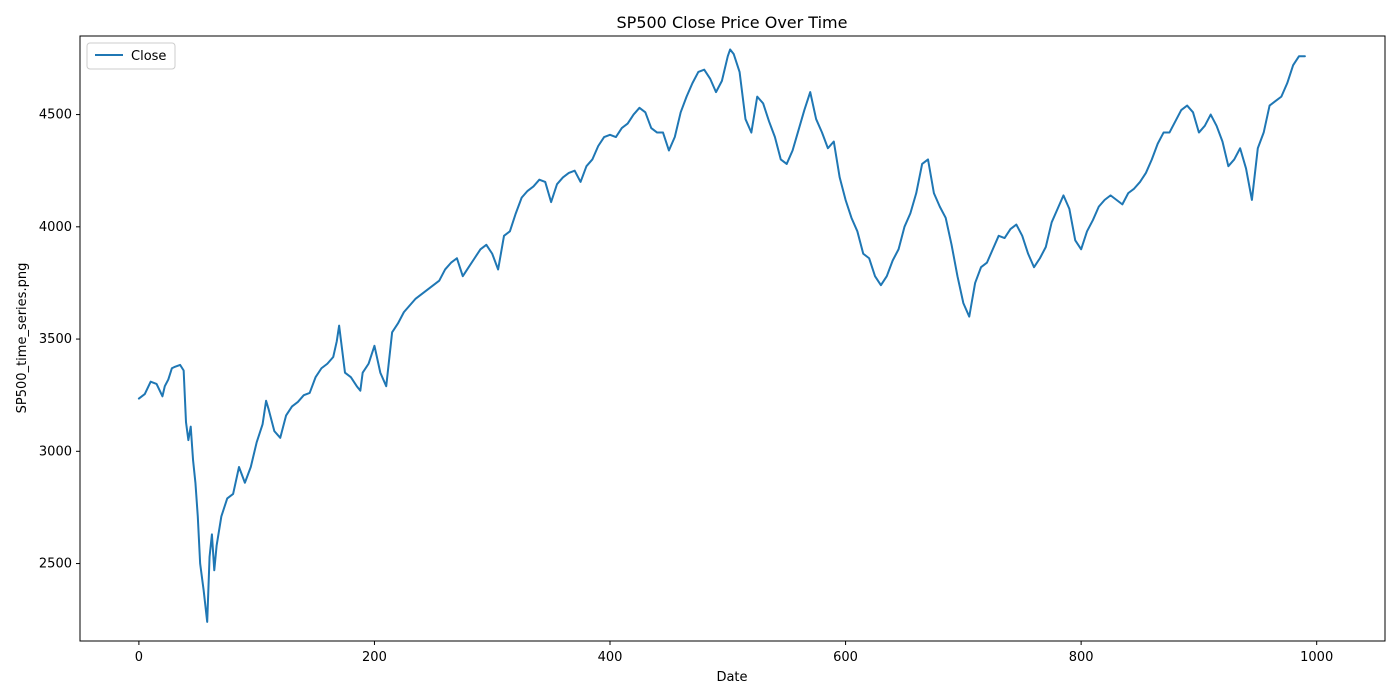 This screenshot has height=700, width=1400. What do you see at coordinates (732, 22) in the screenshot?
I see `chart-title: SP500 Close Price Over Time` at bounding box center [732, 22].